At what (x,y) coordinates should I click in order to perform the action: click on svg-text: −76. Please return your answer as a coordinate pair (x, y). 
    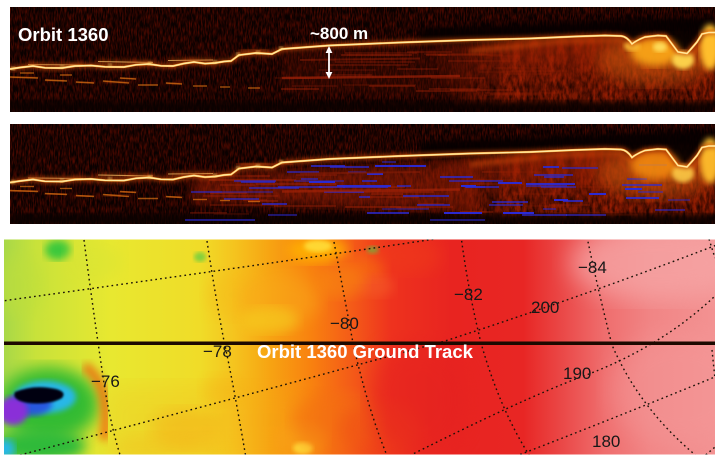
    Looking at the image, I should click on (105, 381).